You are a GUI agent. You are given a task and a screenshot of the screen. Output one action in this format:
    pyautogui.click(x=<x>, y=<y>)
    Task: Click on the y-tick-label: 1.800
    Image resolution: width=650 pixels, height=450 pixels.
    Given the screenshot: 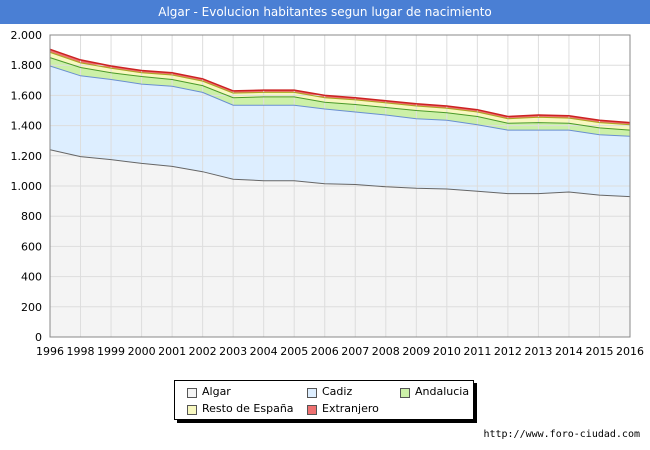 What is the action you would take?
    pyautogui.click(x=27, y=65)
    